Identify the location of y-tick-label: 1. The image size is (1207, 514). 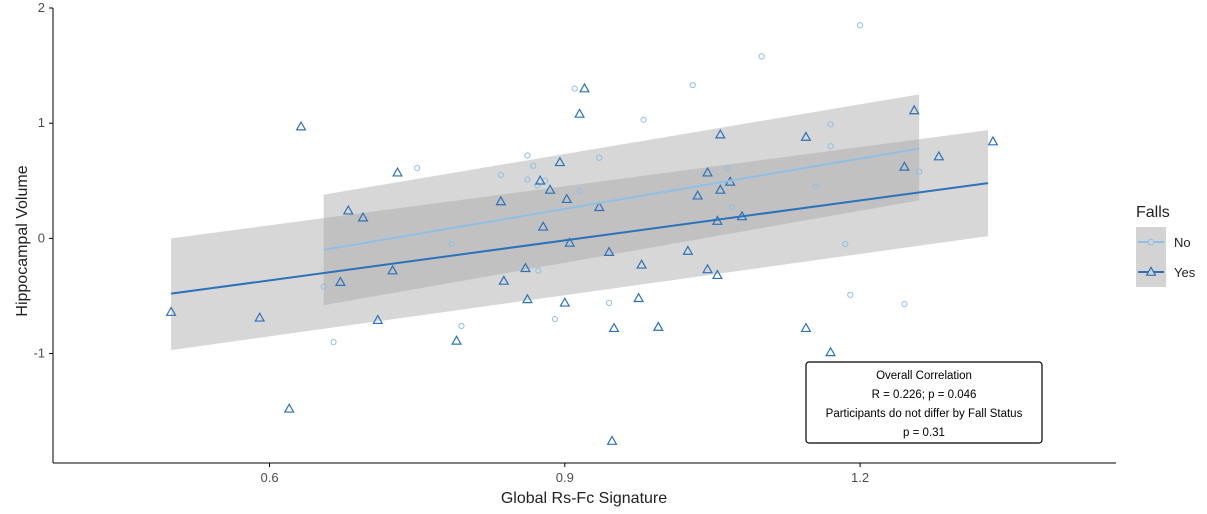
(41, 122).